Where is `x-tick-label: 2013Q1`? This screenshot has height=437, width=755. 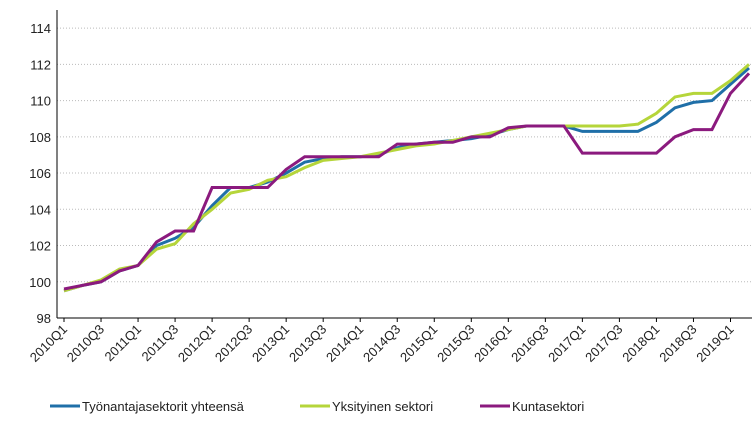
x-tick-label: 2013Q1 is located at coordinates (270, 343).